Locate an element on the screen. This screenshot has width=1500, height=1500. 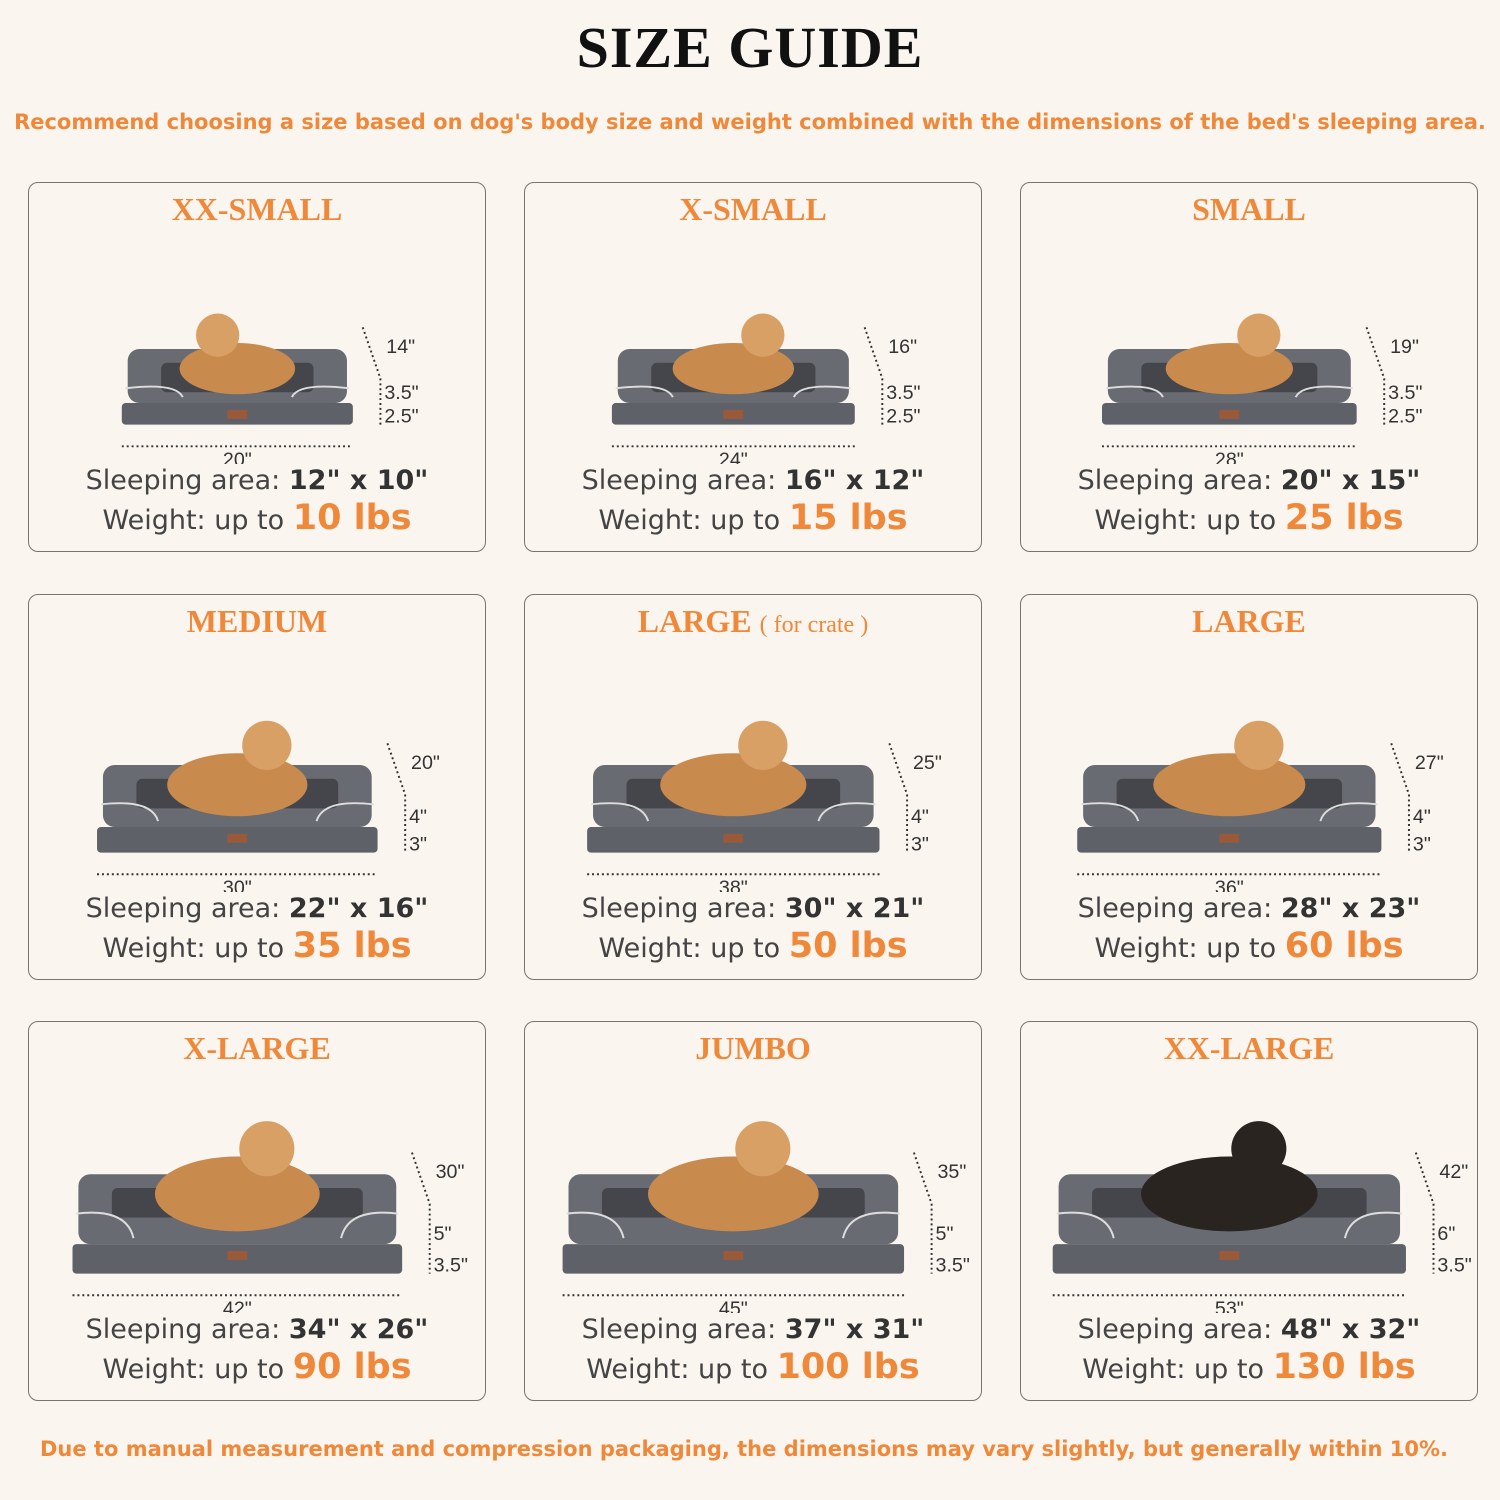
page-title: SIZE GUIDE is located at coordinates (750, 47).